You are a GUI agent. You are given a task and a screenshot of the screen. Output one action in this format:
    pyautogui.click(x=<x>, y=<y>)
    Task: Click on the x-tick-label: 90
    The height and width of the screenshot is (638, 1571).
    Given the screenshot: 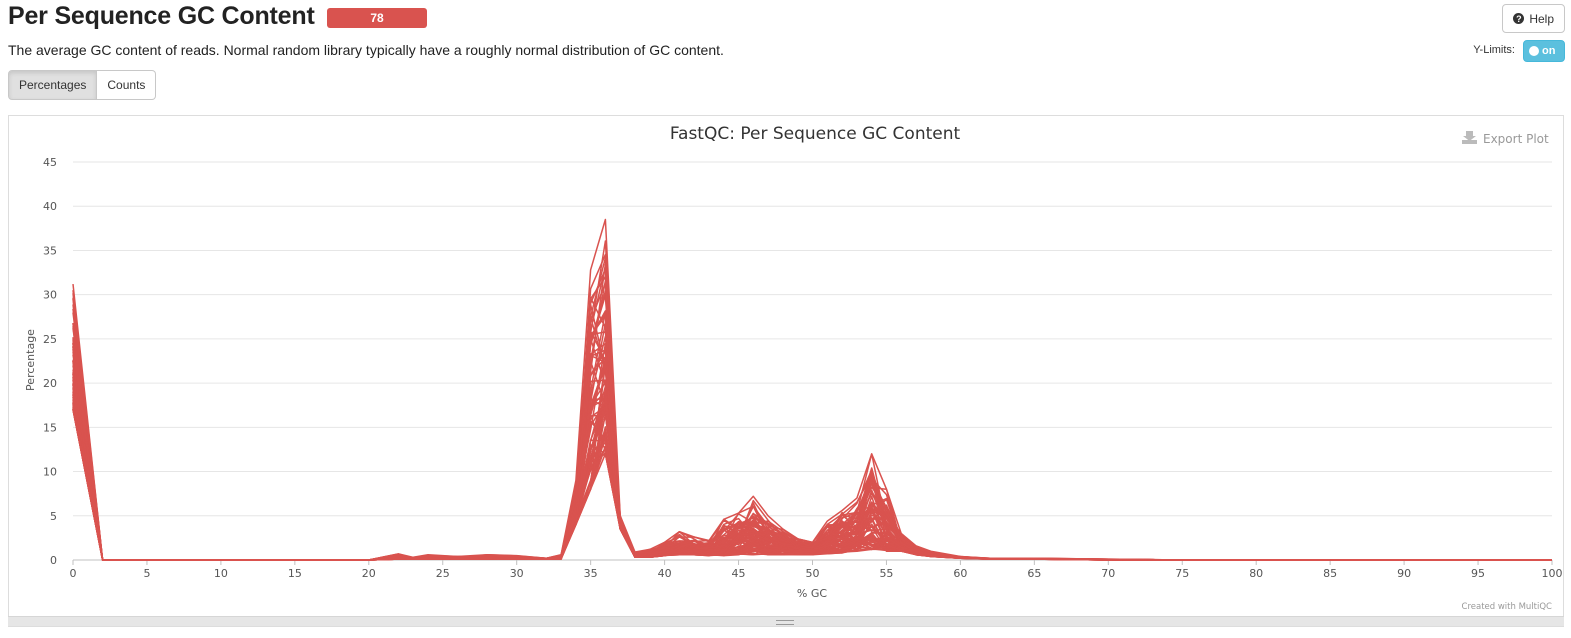 What is the action you would take?
    pyautogui.click(x=1404, y=573)
    